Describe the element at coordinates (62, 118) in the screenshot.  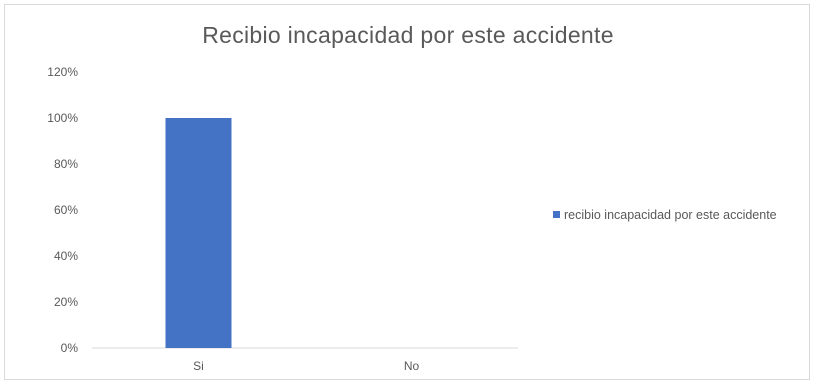
I see `y-tick-label: 100%` at that location.